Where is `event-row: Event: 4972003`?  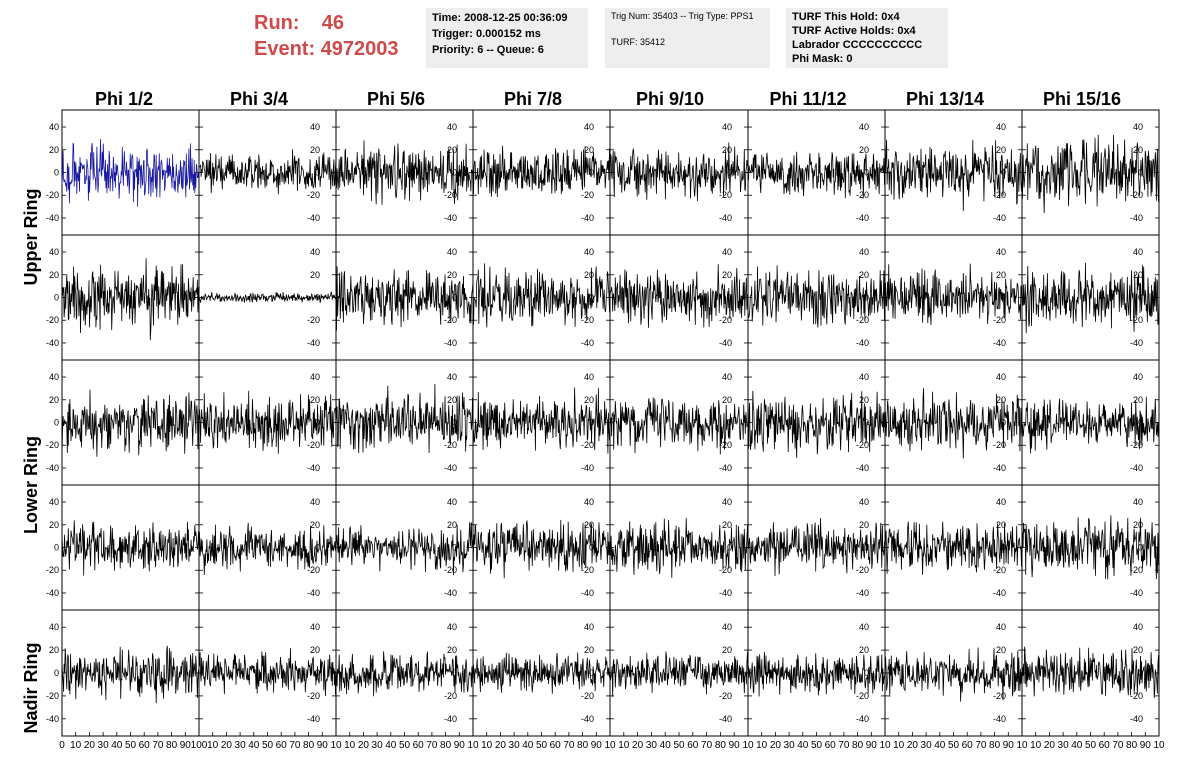 event-row: Event: 4972003 is located at coordinates (326, 49).